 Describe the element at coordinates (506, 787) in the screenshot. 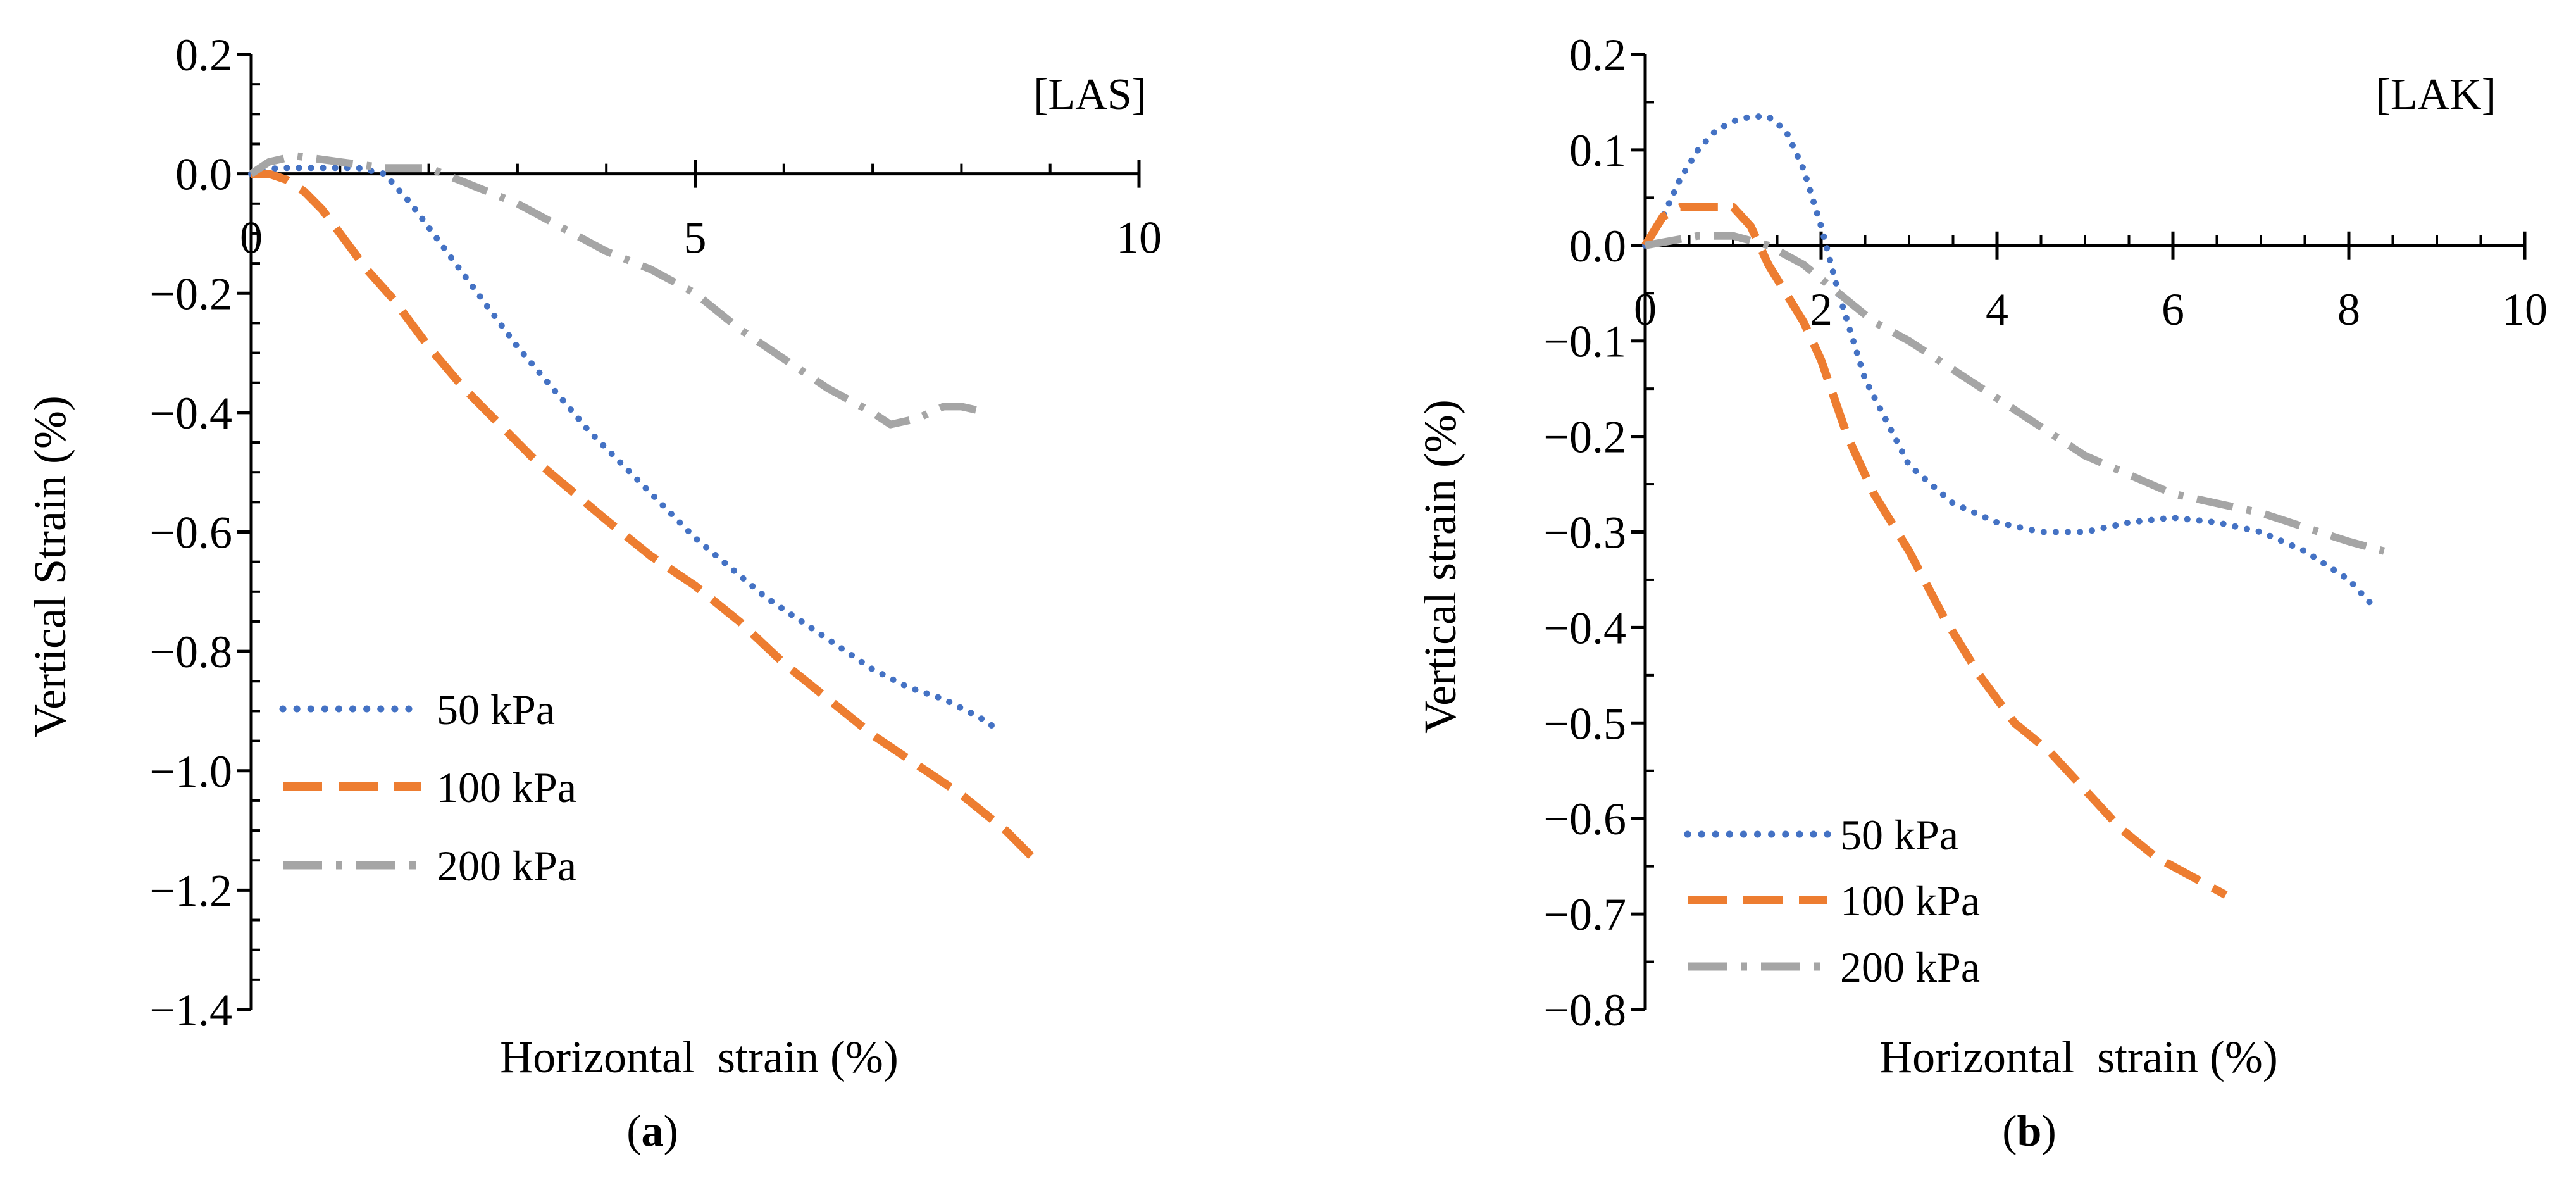

I see `legend-label-100kpa: 100 kPa` at that location.